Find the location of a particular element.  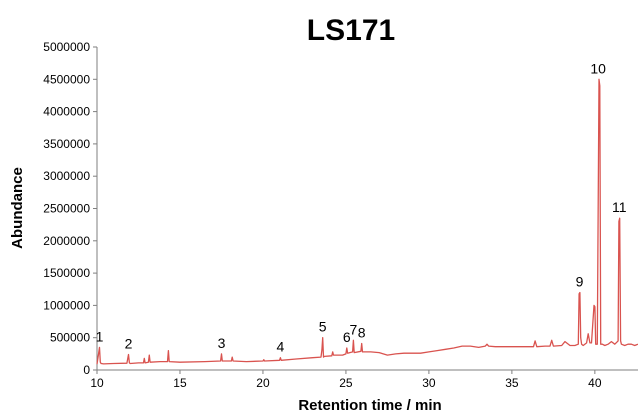

y-tick-label: 1000000 is located at coordinates (66, 305).